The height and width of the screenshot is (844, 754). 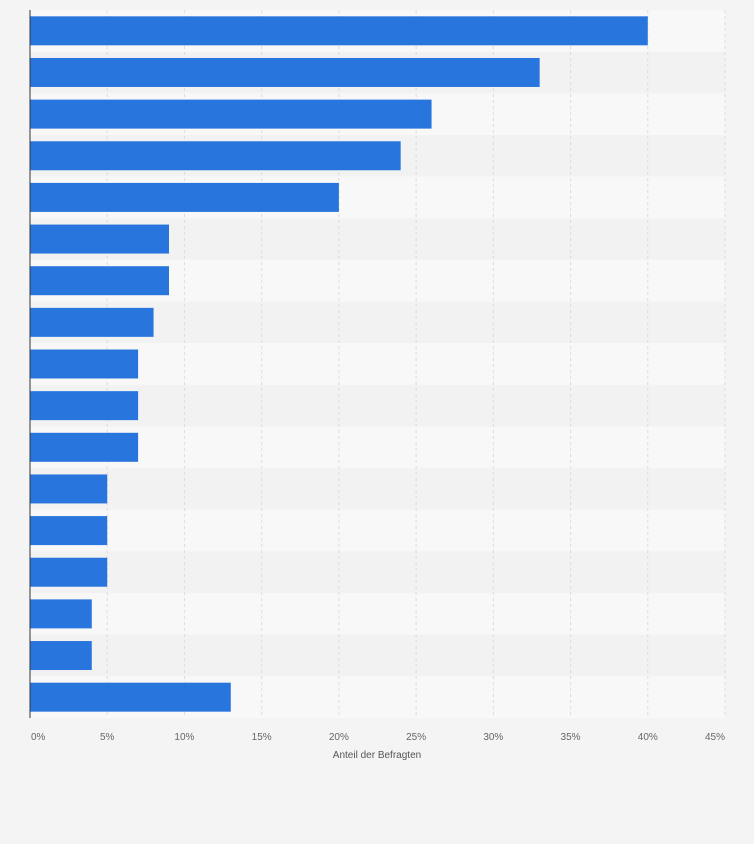 What do you see at coordinates (378, 737) in the screenshot?
I see `x-tick-labels: 0% 5% 10% 15% 20% 25% 30% 35% 40% 45%` at bounding box center [378, 737].